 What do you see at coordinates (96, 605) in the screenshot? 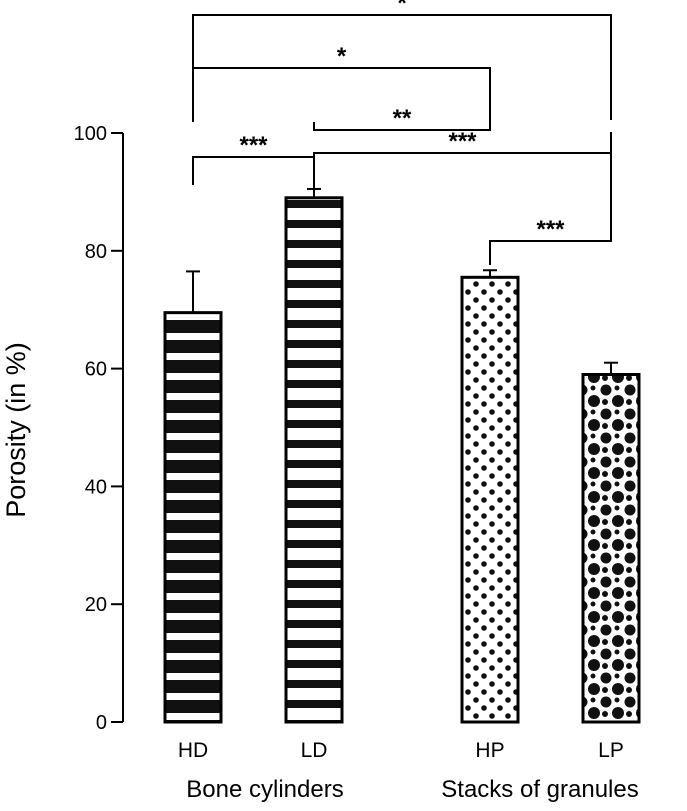
I see `y-tick-label: 20` at bounding box center [96, 605].